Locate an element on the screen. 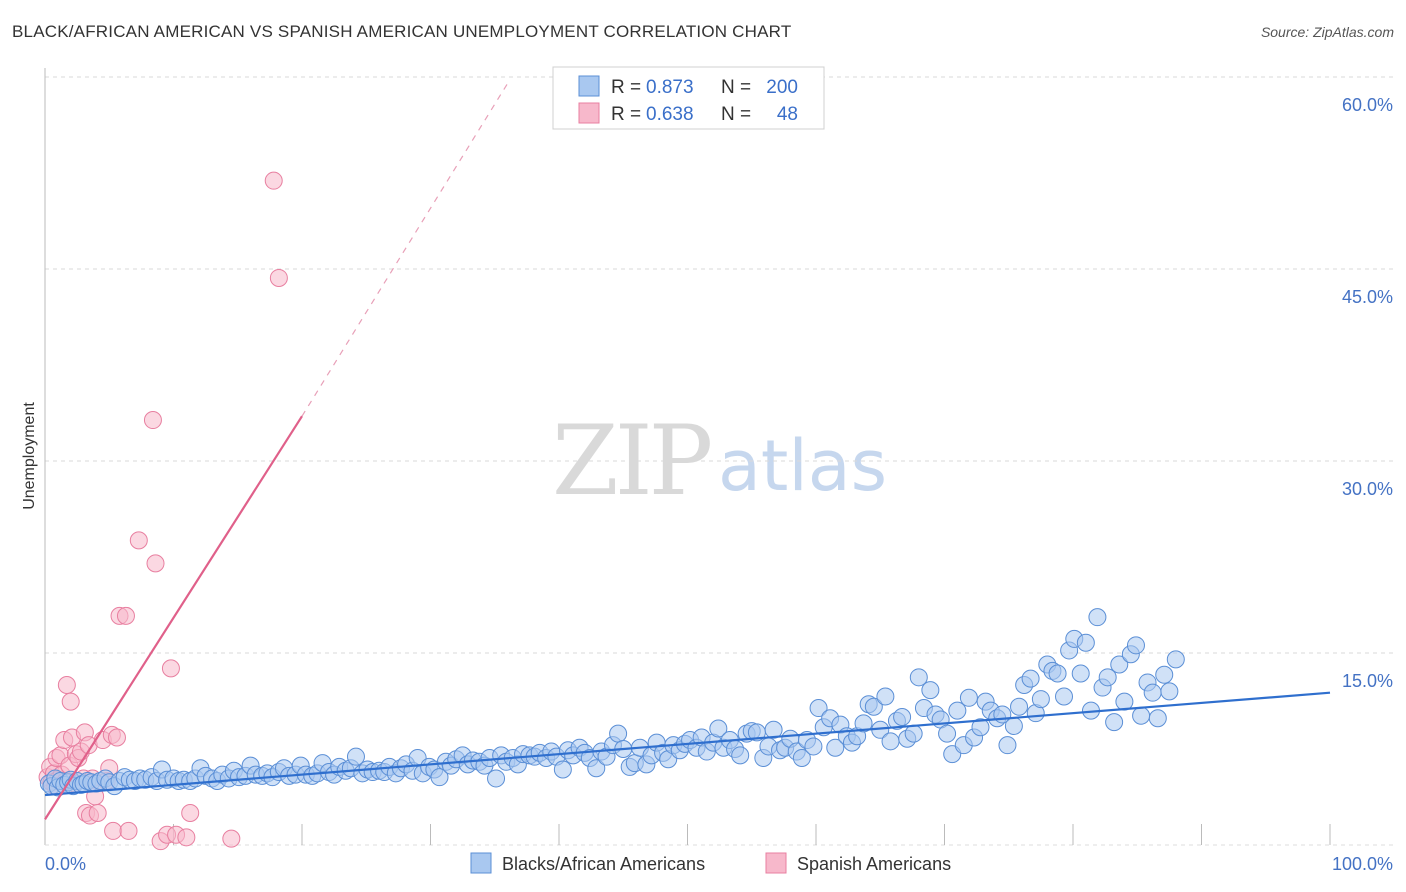  legend-blue-r-label: R = is located at coordinates (626, 87).